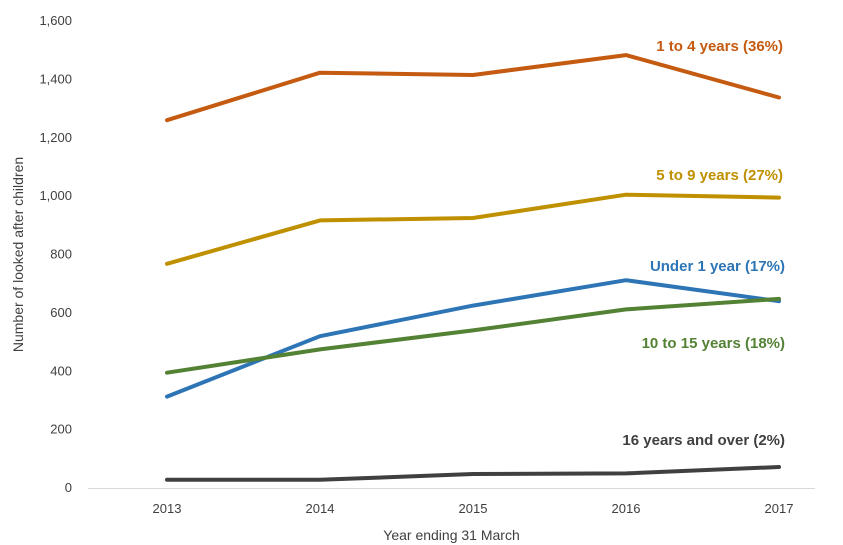  I want to click on y-axis-title: Number of looked after children, so click(18, 254).